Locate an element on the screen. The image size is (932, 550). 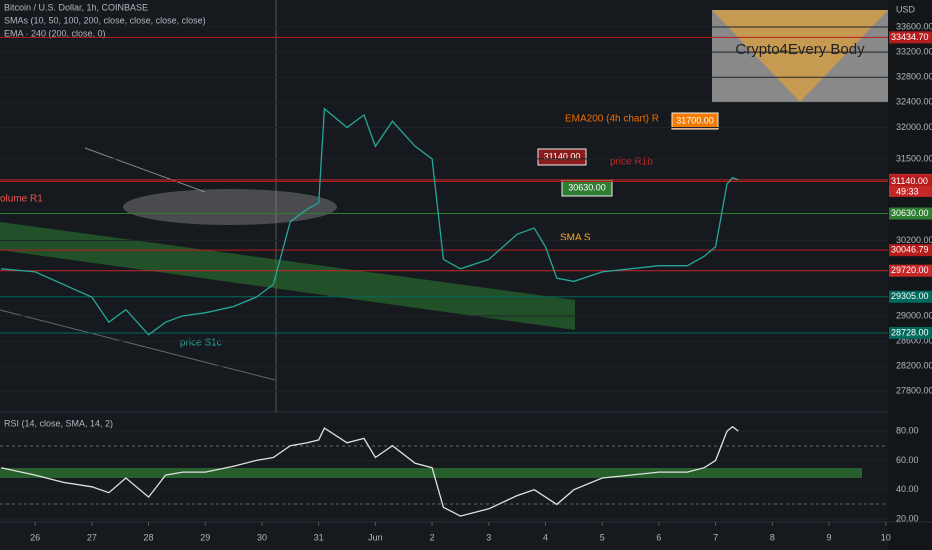
callout: 31140.00 is located at coordinates (562, 156).